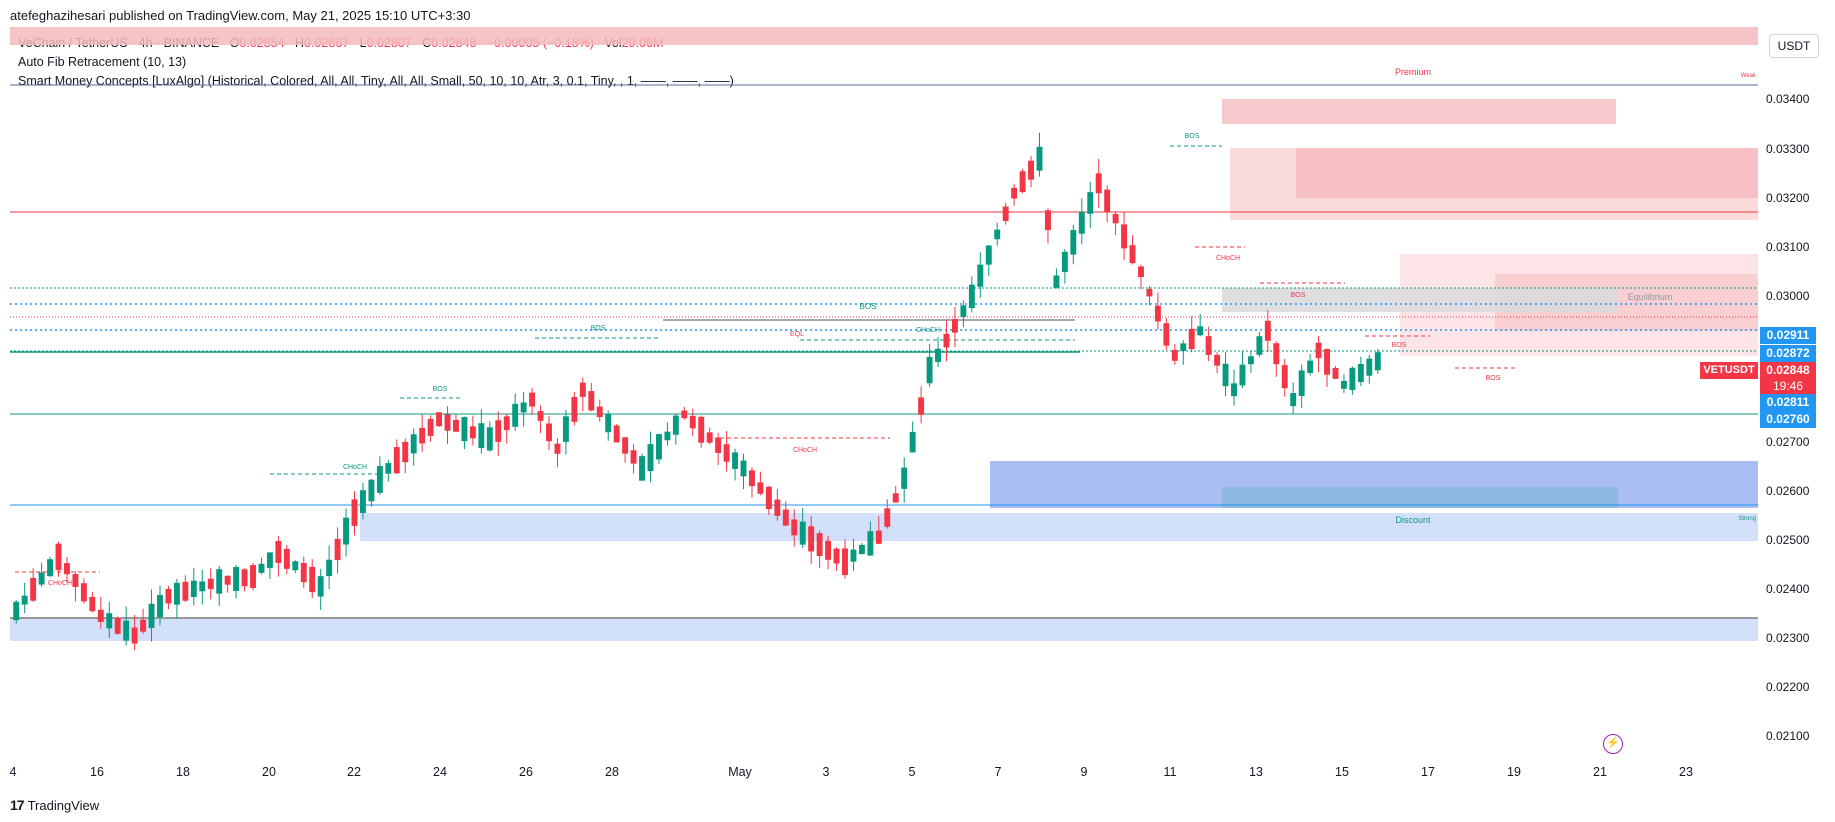  What do you see at coordinates (1298, 295) in the screenshot?
I see `bos-label-4: BOS` at bounding box center [1298, 295].